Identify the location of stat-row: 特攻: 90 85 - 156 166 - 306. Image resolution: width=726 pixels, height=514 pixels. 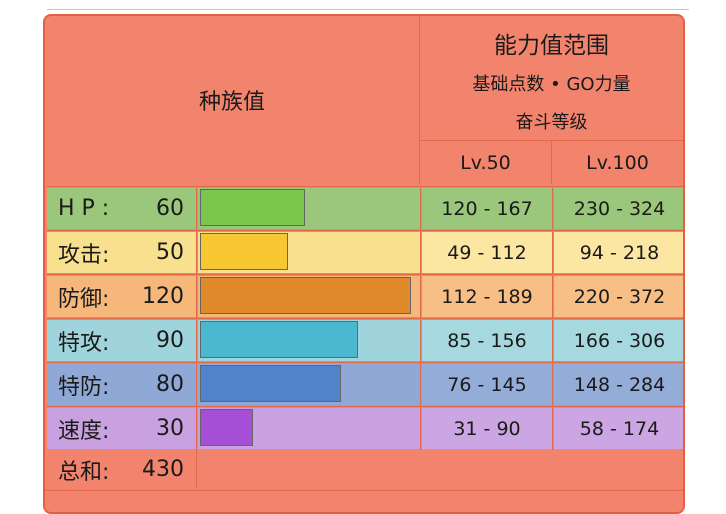
(365, 339).